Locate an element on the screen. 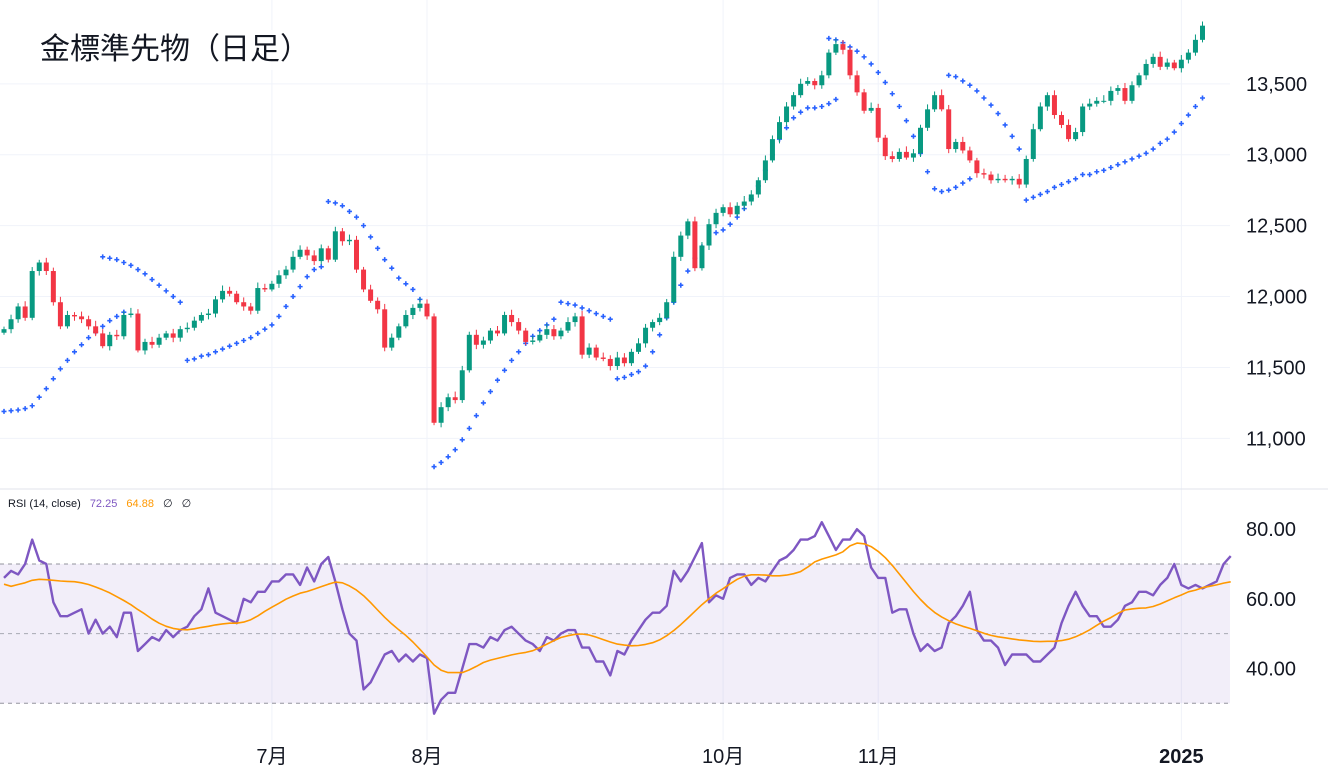  chart-title: 金標準先物（日足） is located at coordinates (175, 50).